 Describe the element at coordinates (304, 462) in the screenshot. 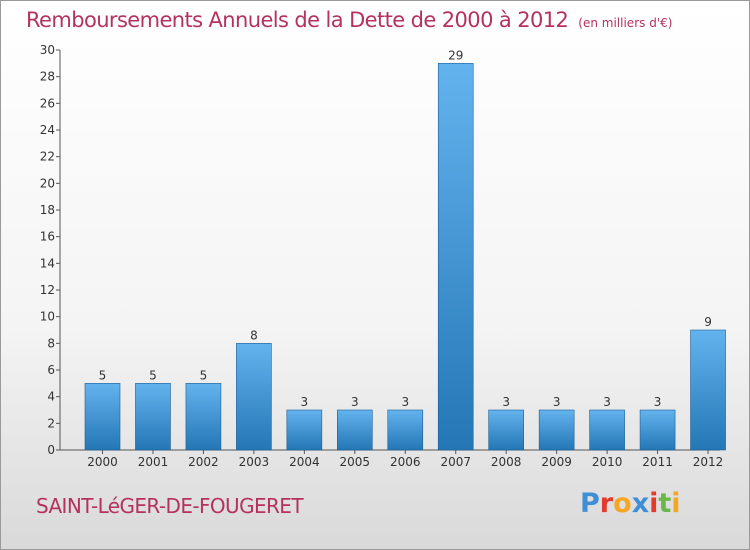

I see `x-tick-label: 2004` at that location.